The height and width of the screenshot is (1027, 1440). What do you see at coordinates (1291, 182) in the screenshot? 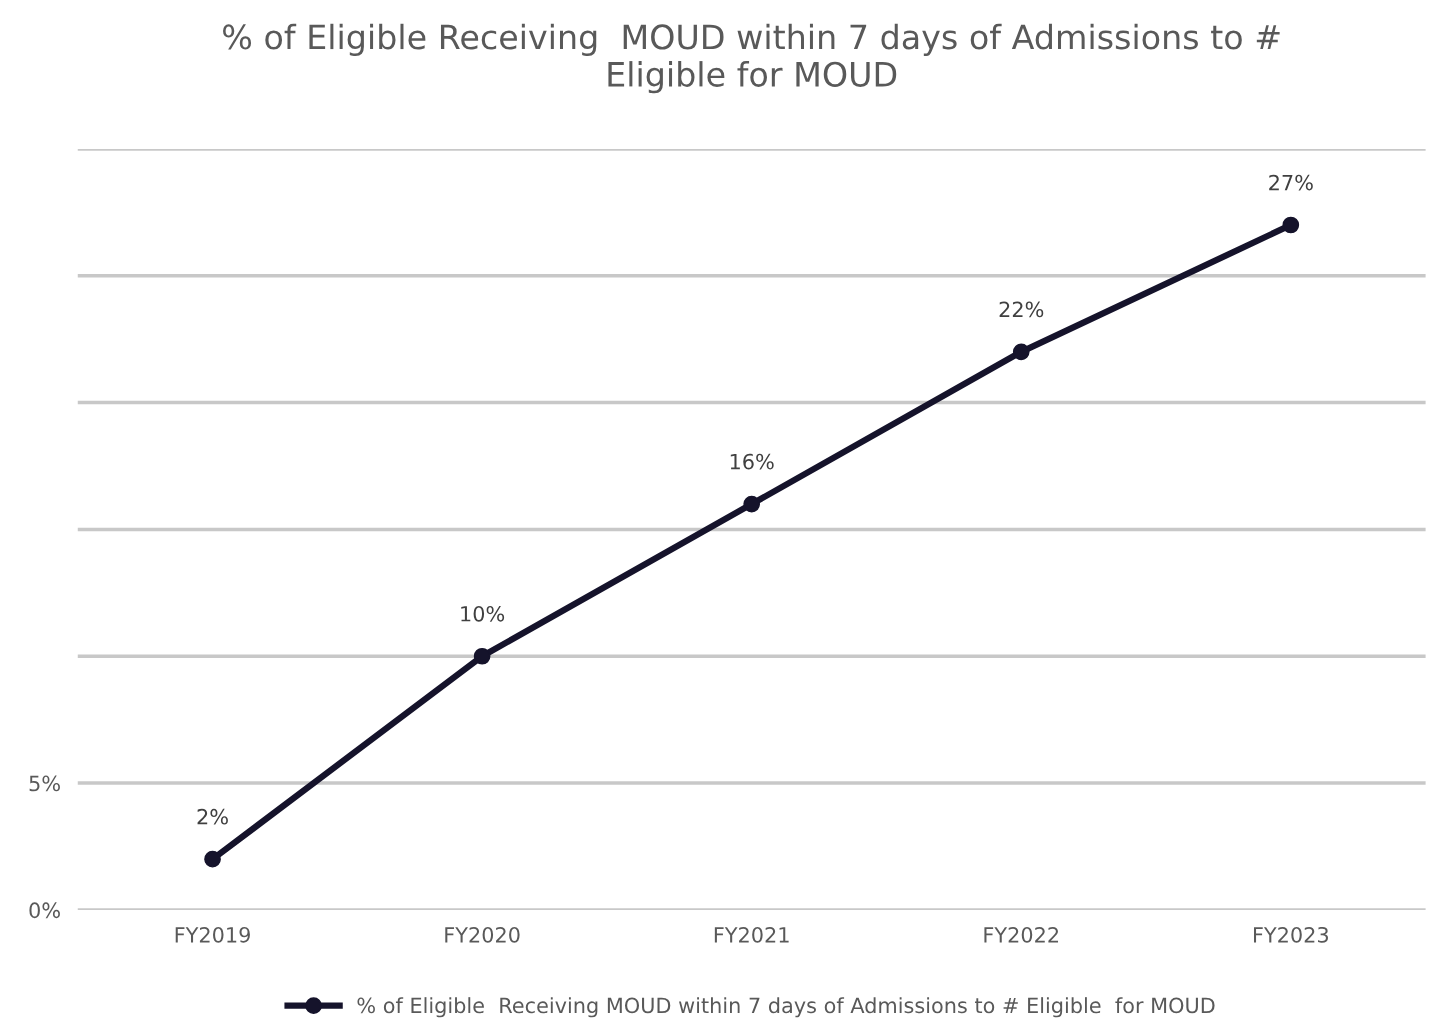
I see `data-label: 27%` at bounding box center [1291, 182].